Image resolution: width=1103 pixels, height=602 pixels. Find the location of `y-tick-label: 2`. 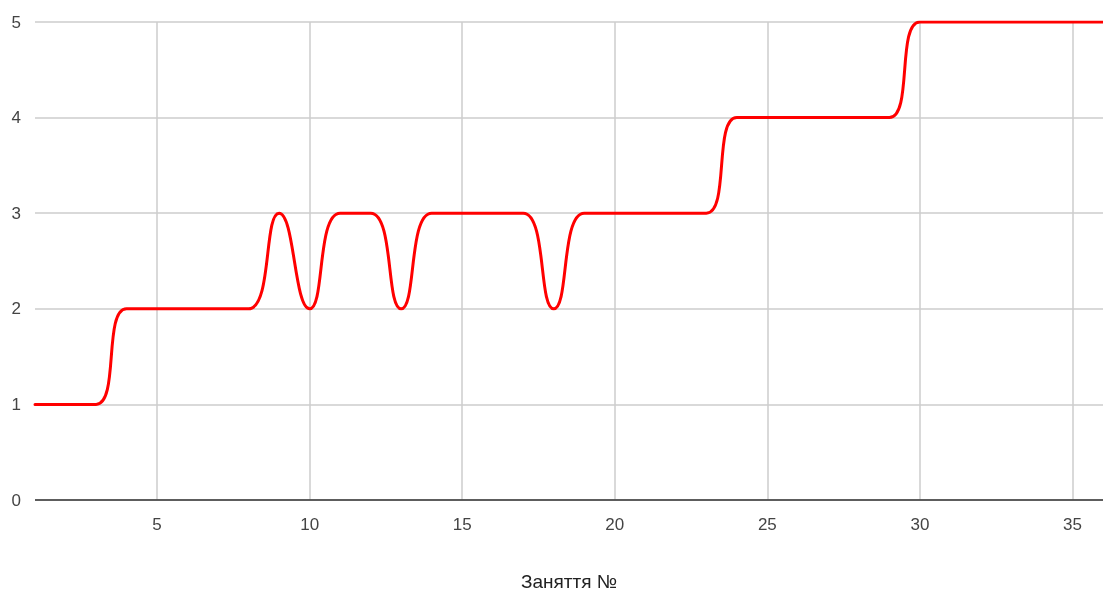

y-tick-label: 2 is located at coordinates (16, 309).